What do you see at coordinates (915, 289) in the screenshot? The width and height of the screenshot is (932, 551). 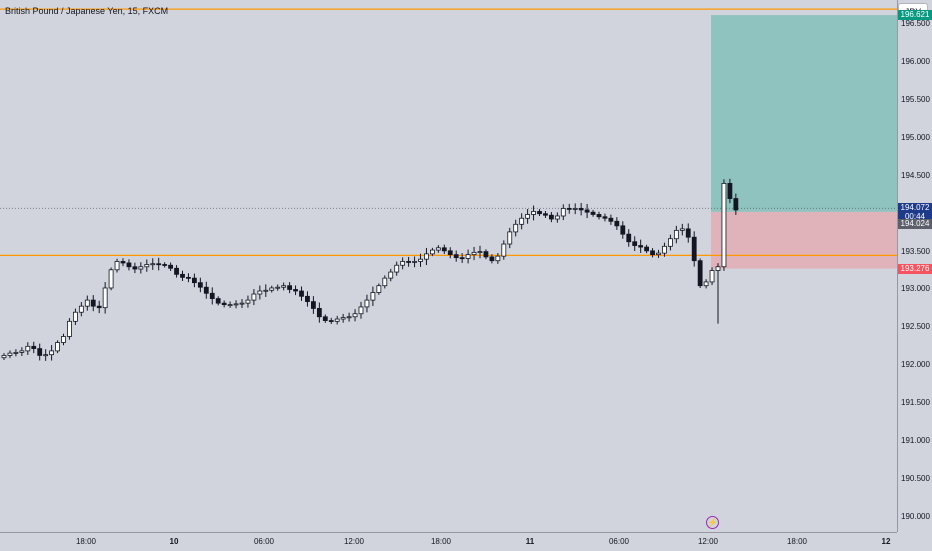 I see `price-tick-label: 193.000` at bounding box center [915, 289].